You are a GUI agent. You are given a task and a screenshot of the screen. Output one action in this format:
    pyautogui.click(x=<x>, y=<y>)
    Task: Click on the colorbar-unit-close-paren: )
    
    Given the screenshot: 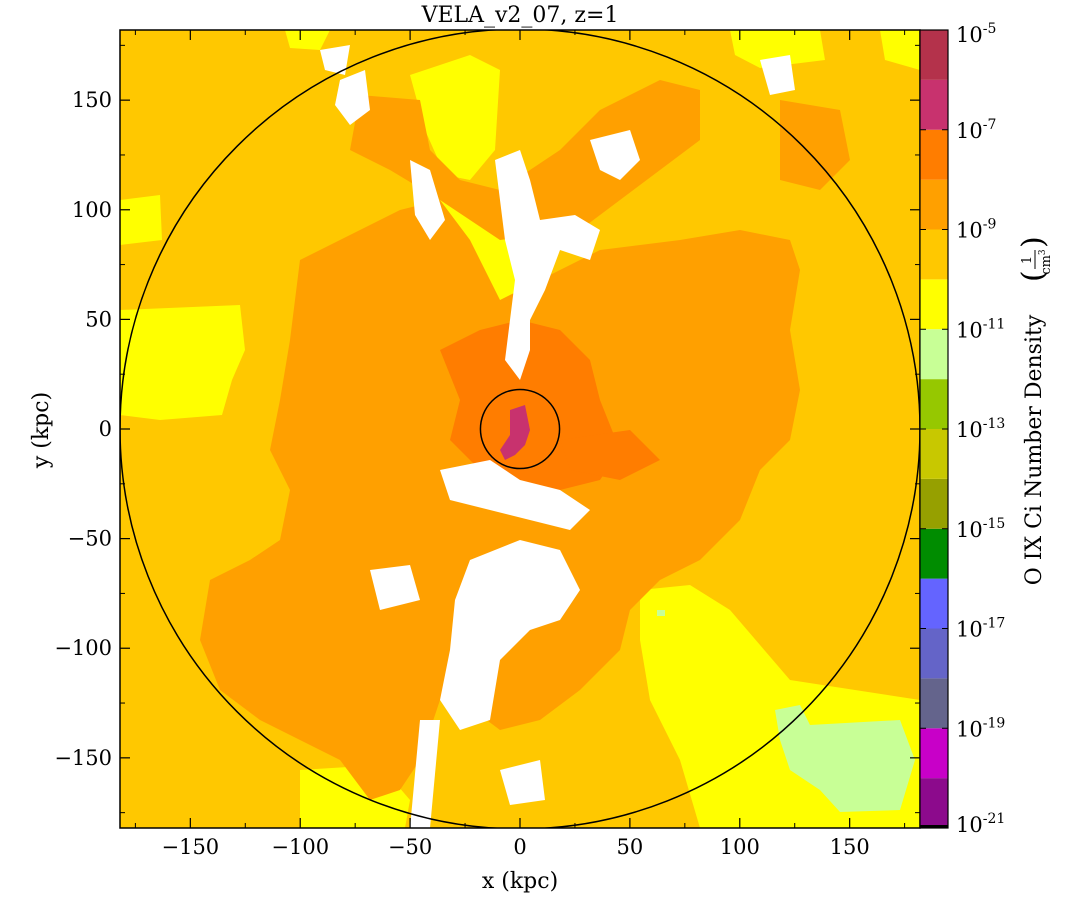 What is the action you would take?
    pyautogui.click(x=1033, y=242)
    